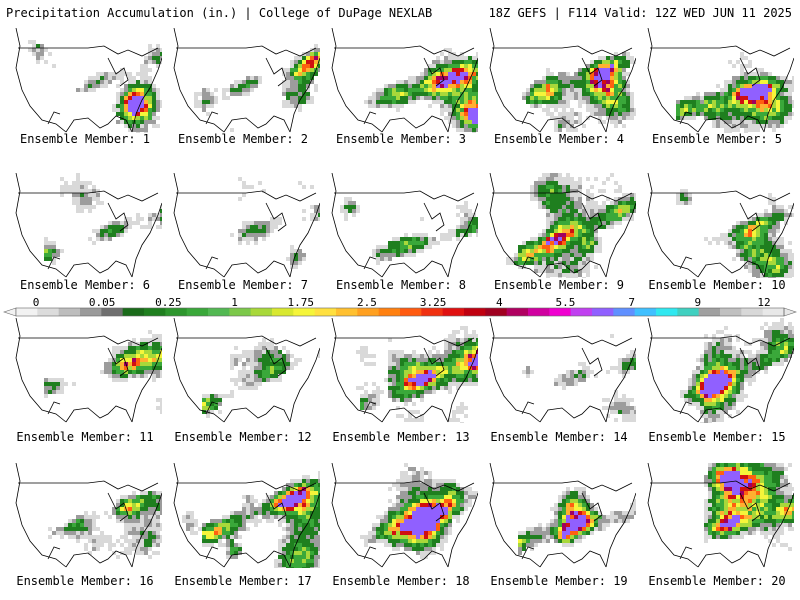  I want to click on member-caption: Ensemble Member: 16, so click(85, 581).